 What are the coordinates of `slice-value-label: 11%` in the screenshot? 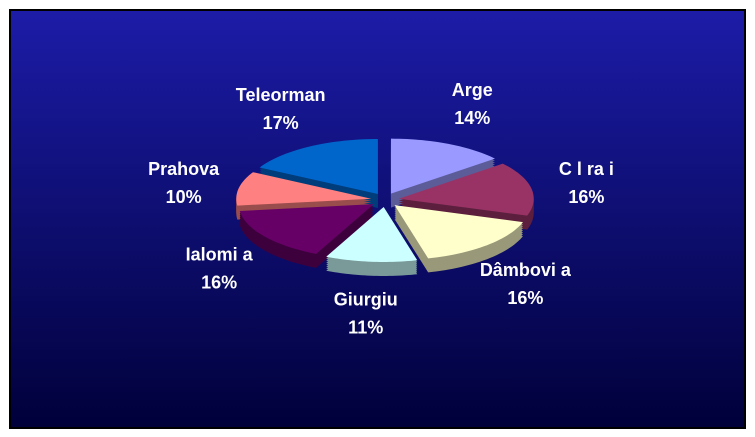 It's located at (365, 327).